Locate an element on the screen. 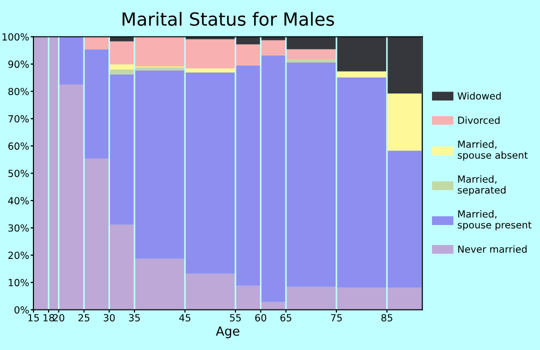 The image size is (540, 350). x-tick-label: 75 is located at coordinates (336, 318).